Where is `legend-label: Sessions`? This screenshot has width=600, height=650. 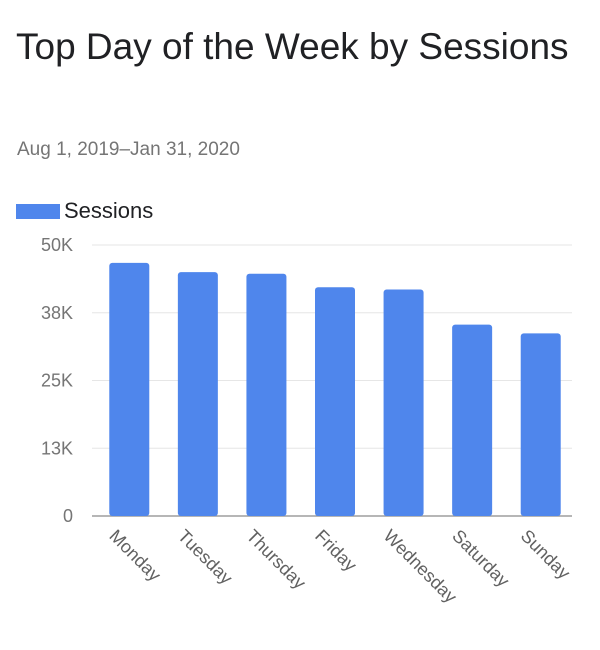 legend-label: Sessions is located at coordinates (109, 210).